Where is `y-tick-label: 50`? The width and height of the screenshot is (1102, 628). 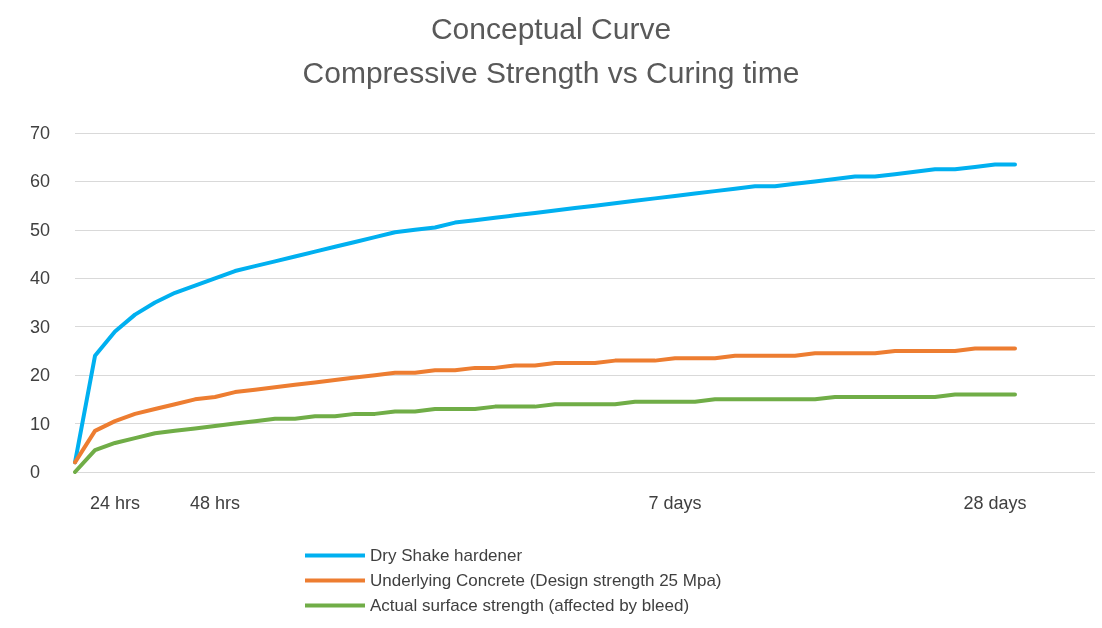
y-tick-label: 50 is located at coordinates (40, 229).